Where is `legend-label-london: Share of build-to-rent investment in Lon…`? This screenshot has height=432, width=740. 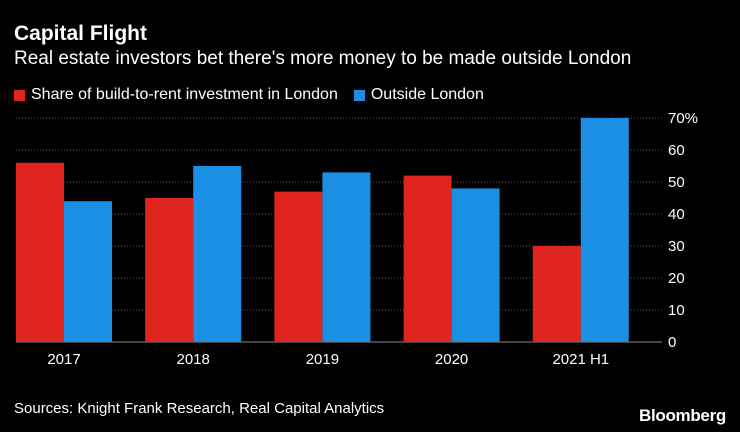
legend-label-london: Share of build-to-rent investment in Lon… is located at coordinates (184, 94).